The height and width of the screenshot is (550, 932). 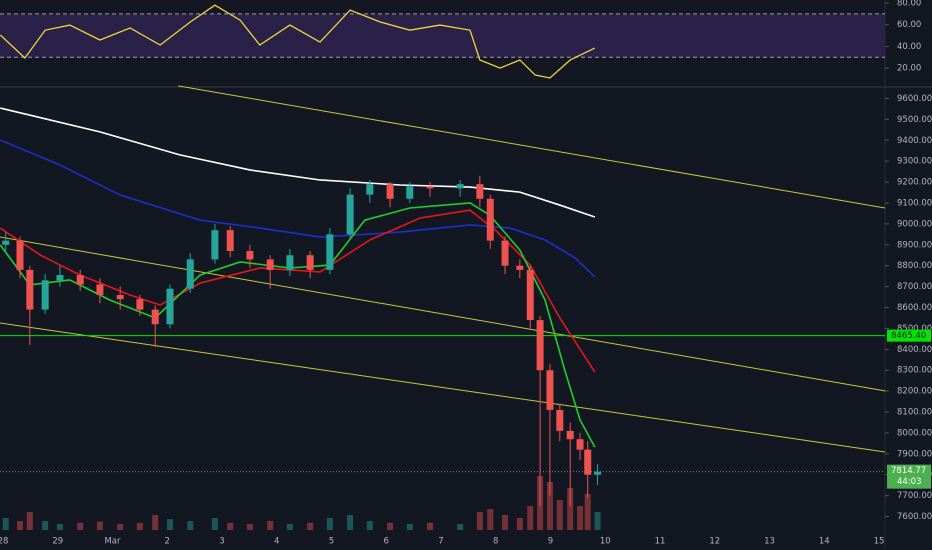 What do you see at coordinates (914, 350) in the screenshot?
I see `y-tick-label: 8400.00` at bounding box center [914, 350].